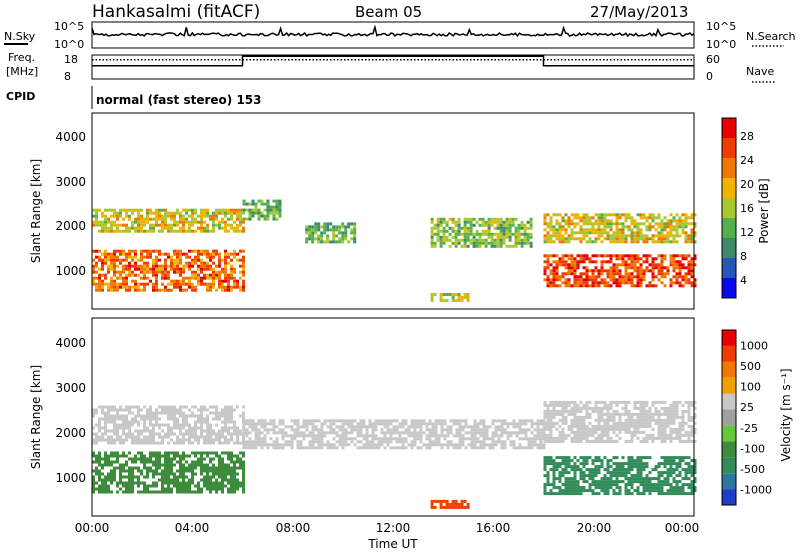 The height and width of the screenshot is (554, 800). What do you see at coordinates (750, 387) in the screenshot?
I see `velocity-colorbar-tick: 100` at bounding box center [750, 387].